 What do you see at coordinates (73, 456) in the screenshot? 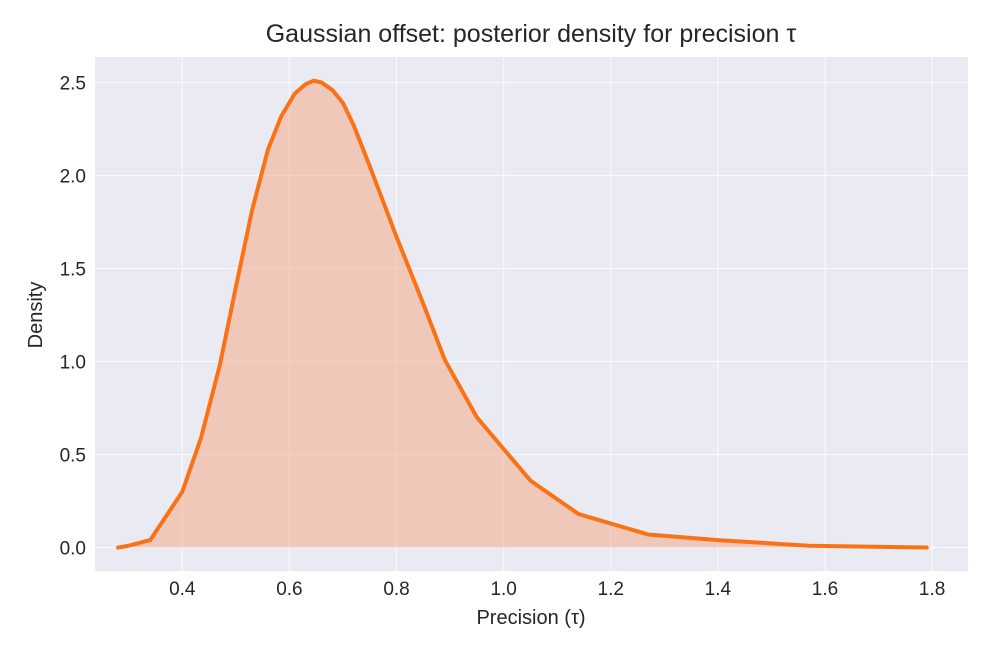
I see `y-tick-label: 0.5` at bounding box center [73, 456].